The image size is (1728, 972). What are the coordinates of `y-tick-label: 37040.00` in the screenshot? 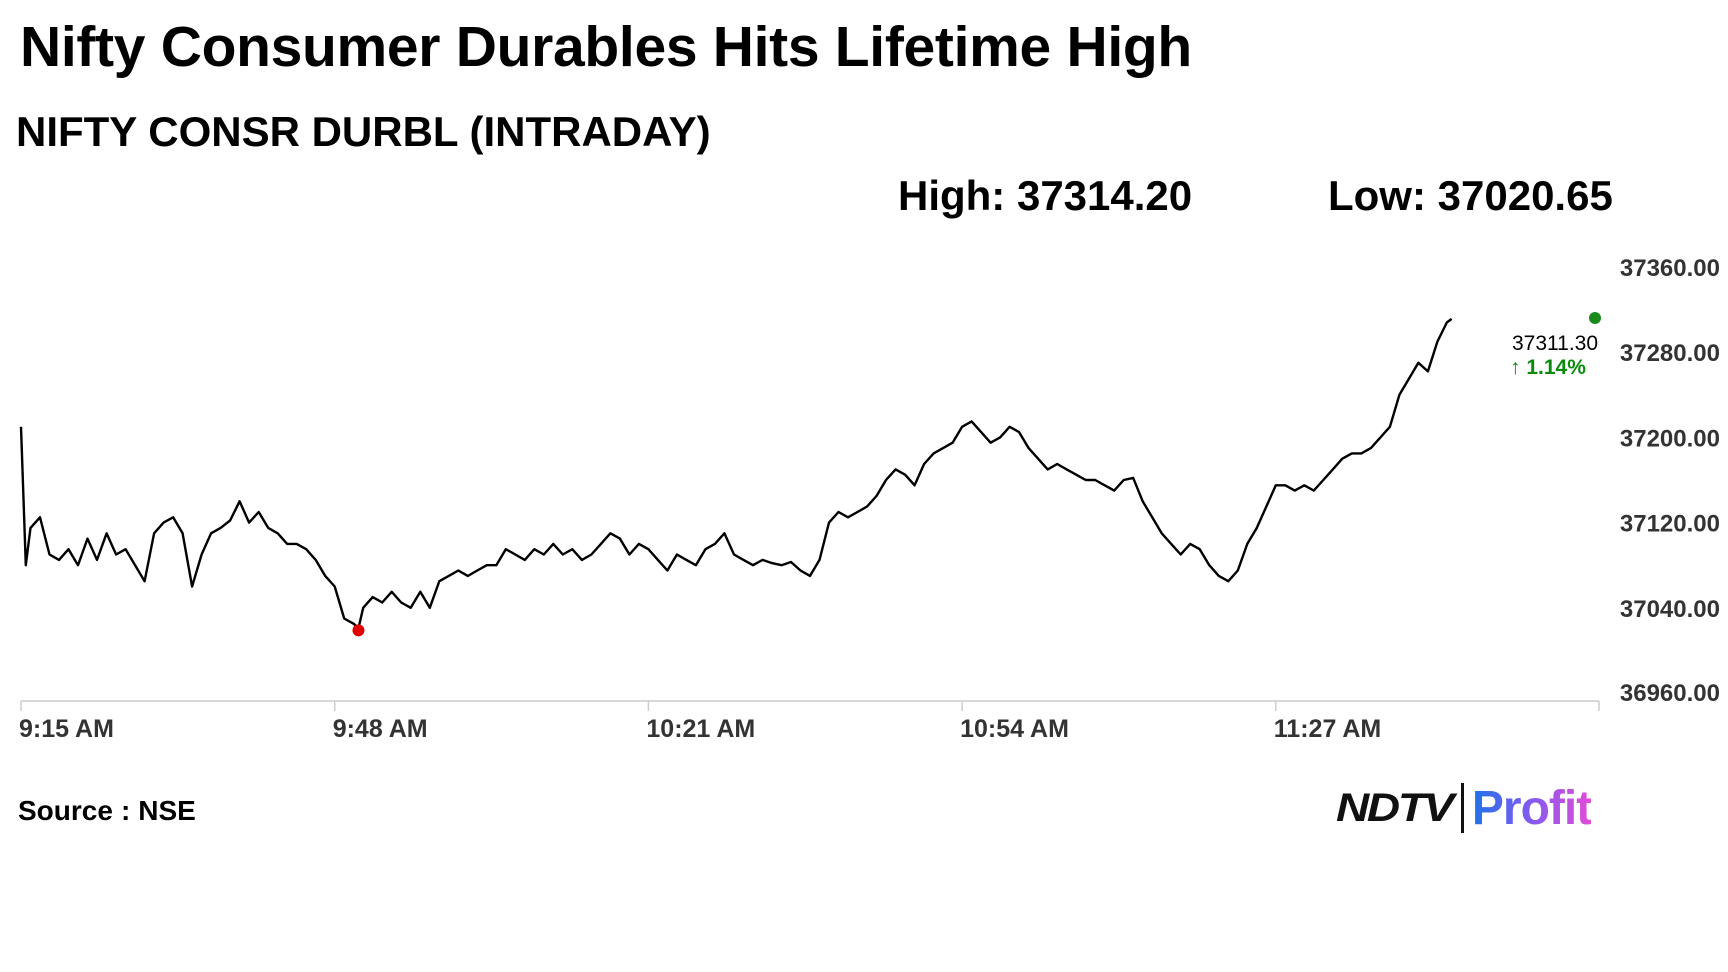 It's located at (1670, 609).